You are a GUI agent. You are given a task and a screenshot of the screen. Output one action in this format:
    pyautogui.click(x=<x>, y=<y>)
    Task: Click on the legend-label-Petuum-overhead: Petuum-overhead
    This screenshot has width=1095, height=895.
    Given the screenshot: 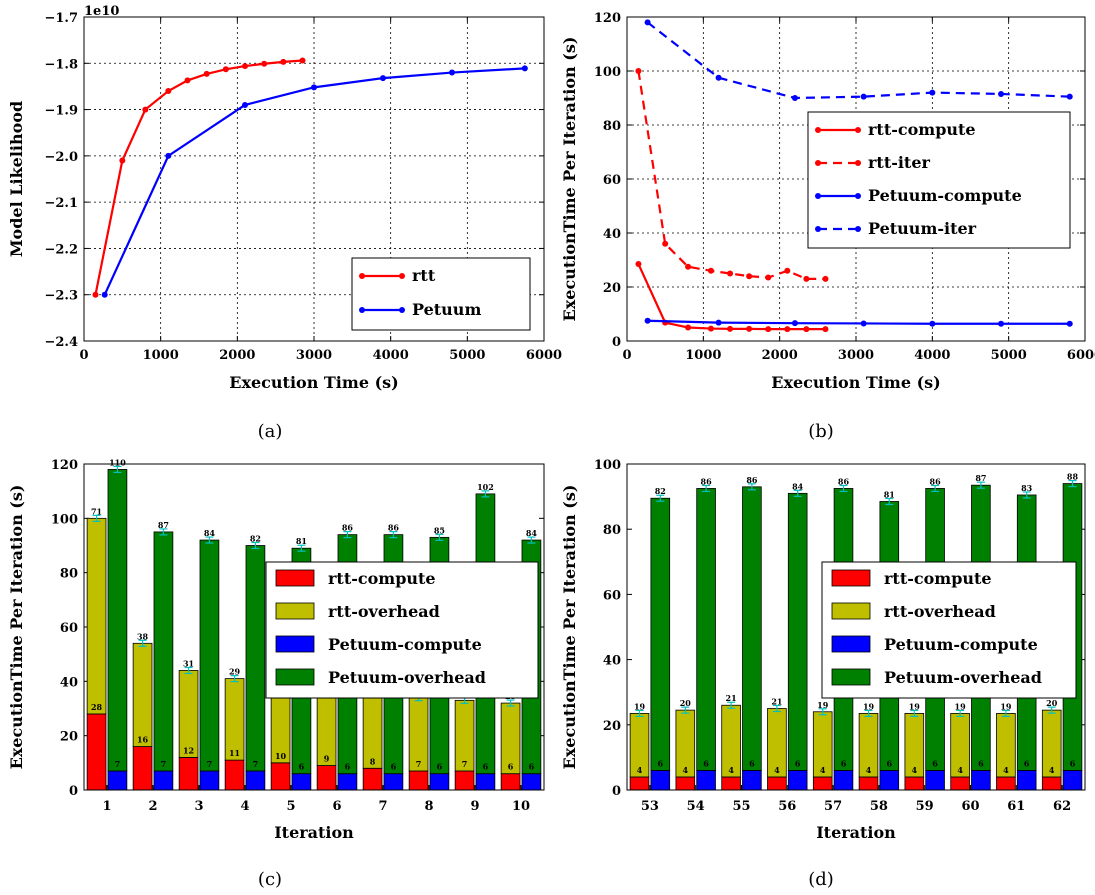 What is the action you would take?
    pyautogui.click(x=963, y=677)
    